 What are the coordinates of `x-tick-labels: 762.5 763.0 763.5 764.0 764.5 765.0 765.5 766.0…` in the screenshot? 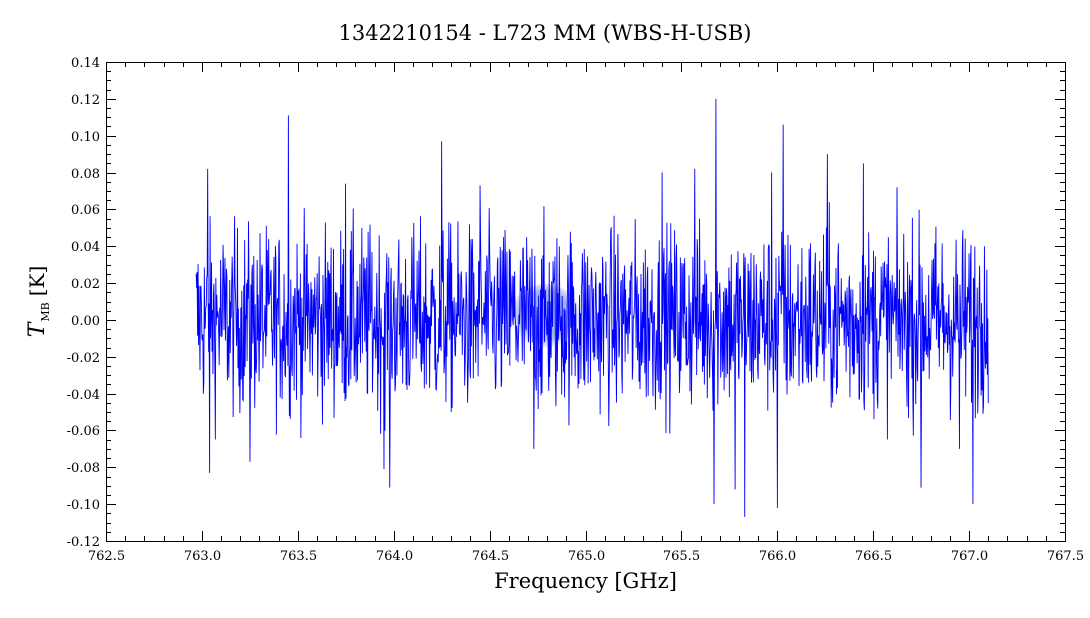 It's located at (586, 556).